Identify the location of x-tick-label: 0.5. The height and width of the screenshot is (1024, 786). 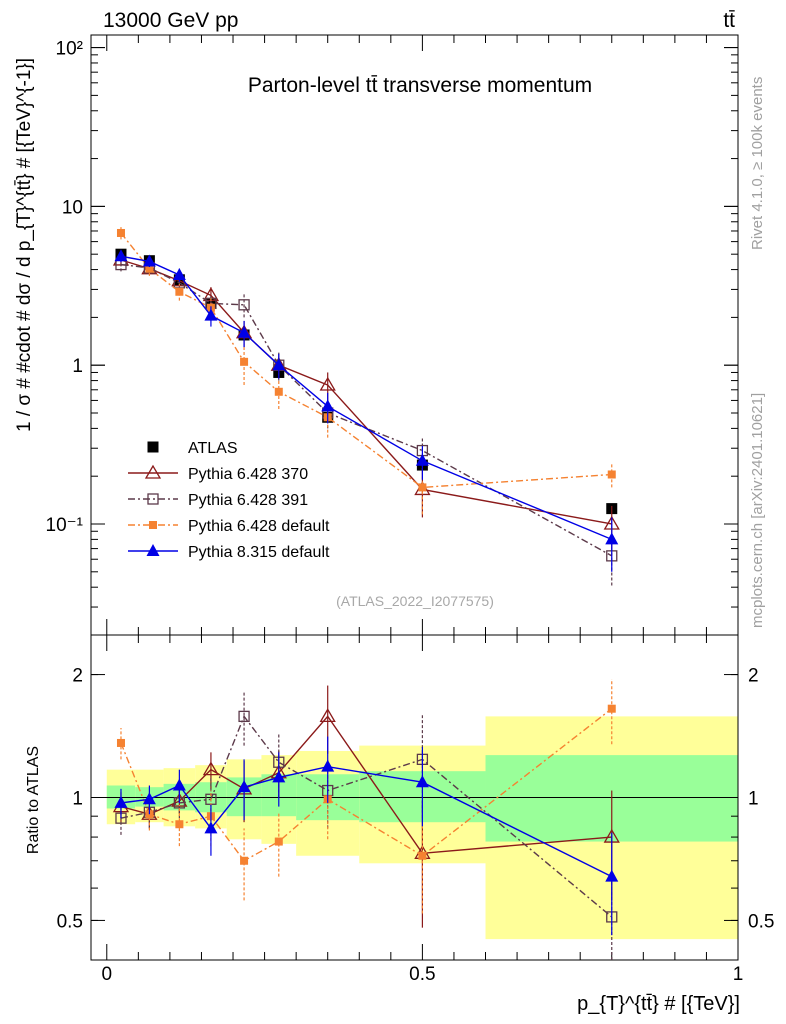
(422, 974).